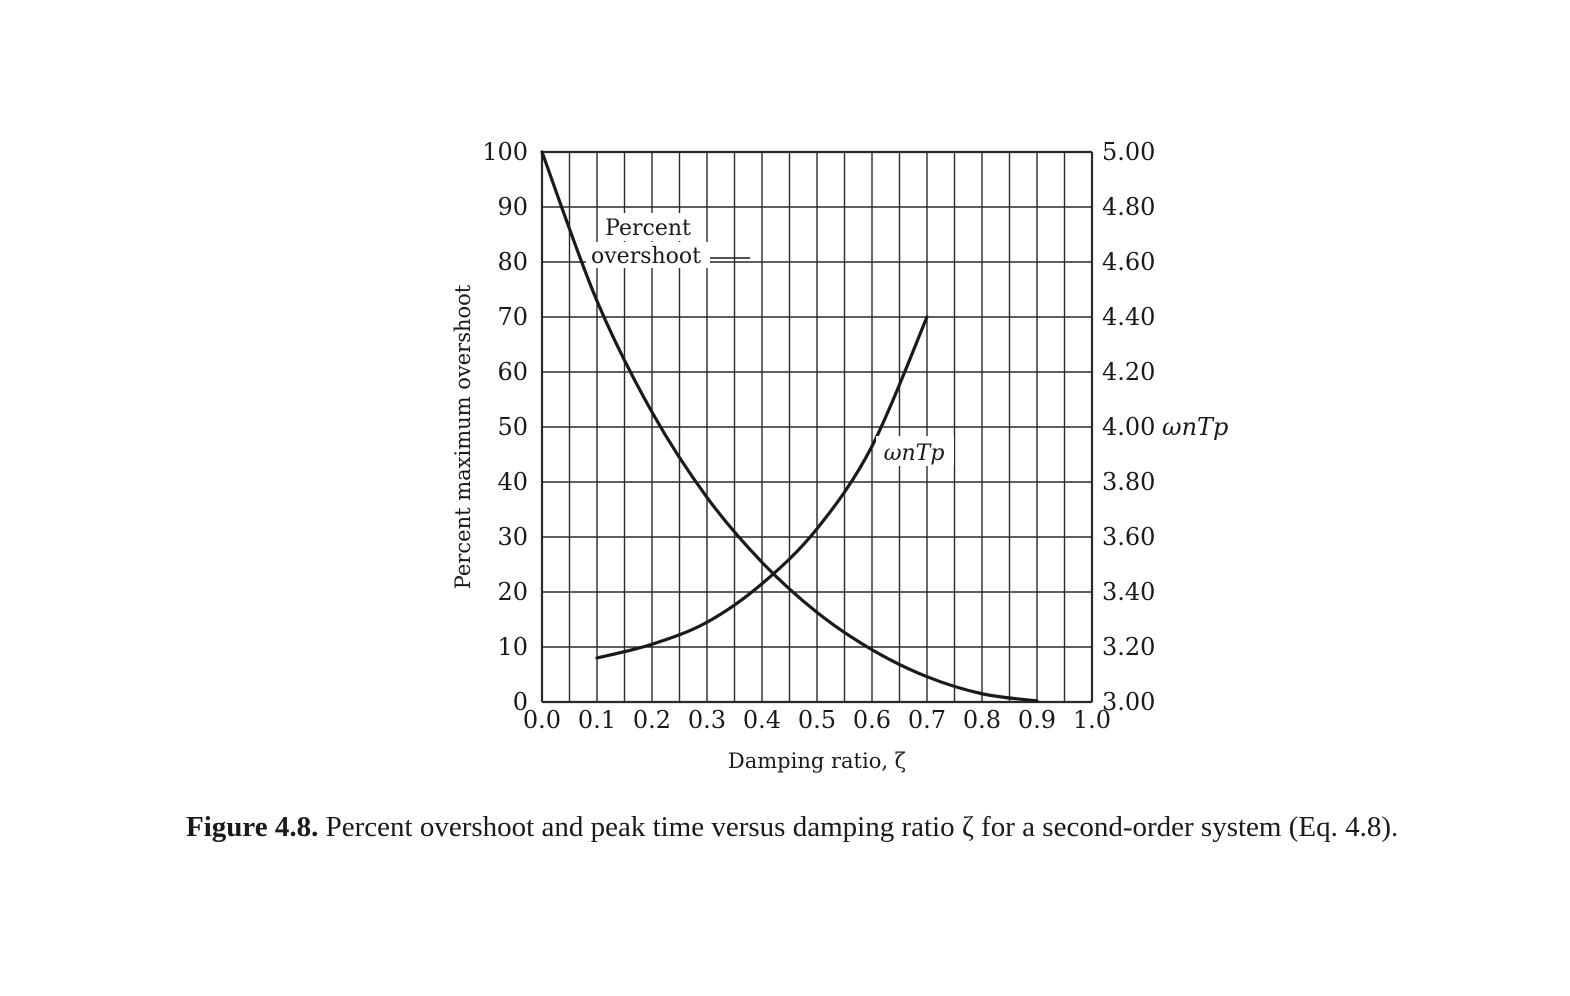 The width and height of the screenshot is (1570, 996). What do you see at coordinates (817, 761) in the screenshot?
I see `x-axis-title: Damping ratio, ζ` at bounding box center [817, 761].